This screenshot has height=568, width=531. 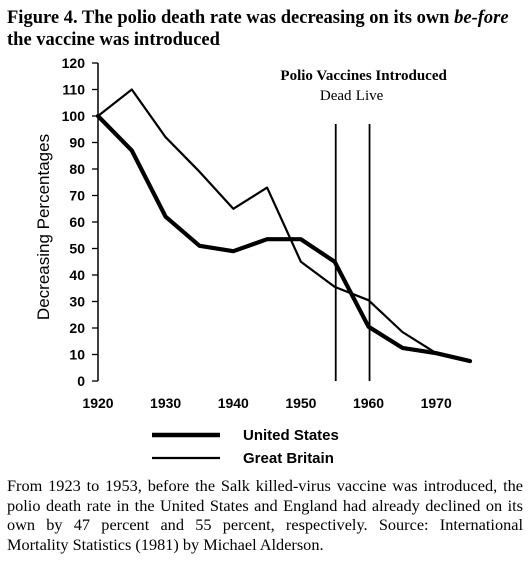 What do you see at coordinates (300, 403) in the screenshot?
I see `x-tick-label: 1950` at bounding box center [300, 403].